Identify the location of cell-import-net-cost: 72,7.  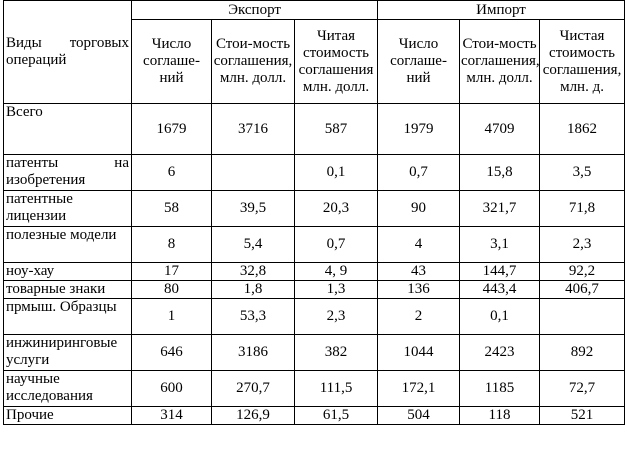
(582, 388).